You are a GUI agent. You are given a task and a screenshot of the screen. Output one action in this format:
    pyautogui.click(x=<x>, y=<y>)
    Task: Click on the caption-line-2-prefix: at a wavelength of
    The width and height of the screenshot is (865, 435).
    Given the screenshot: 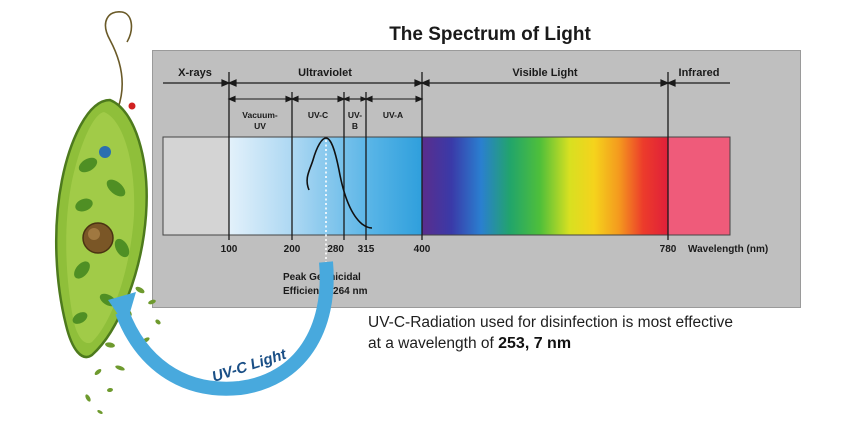 What is the action you would take?
    pyautogui.click(x=431, y=343)
    